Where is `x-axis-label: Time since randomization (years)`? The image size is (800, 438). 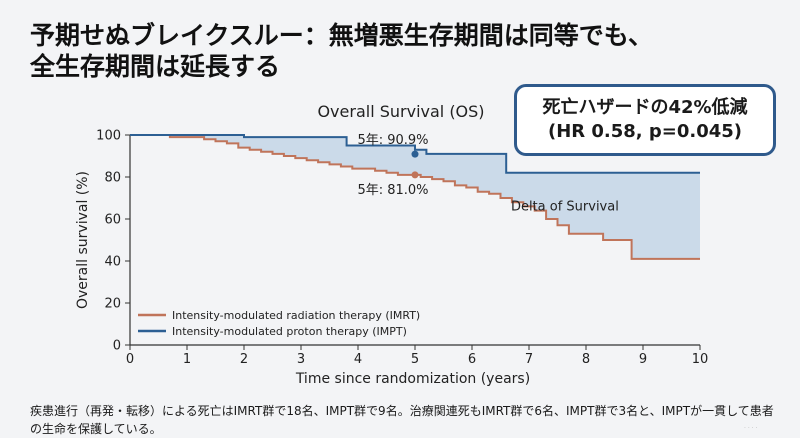 x-axis-label: Time since randomization (years) is located at coordinates (412, 379).